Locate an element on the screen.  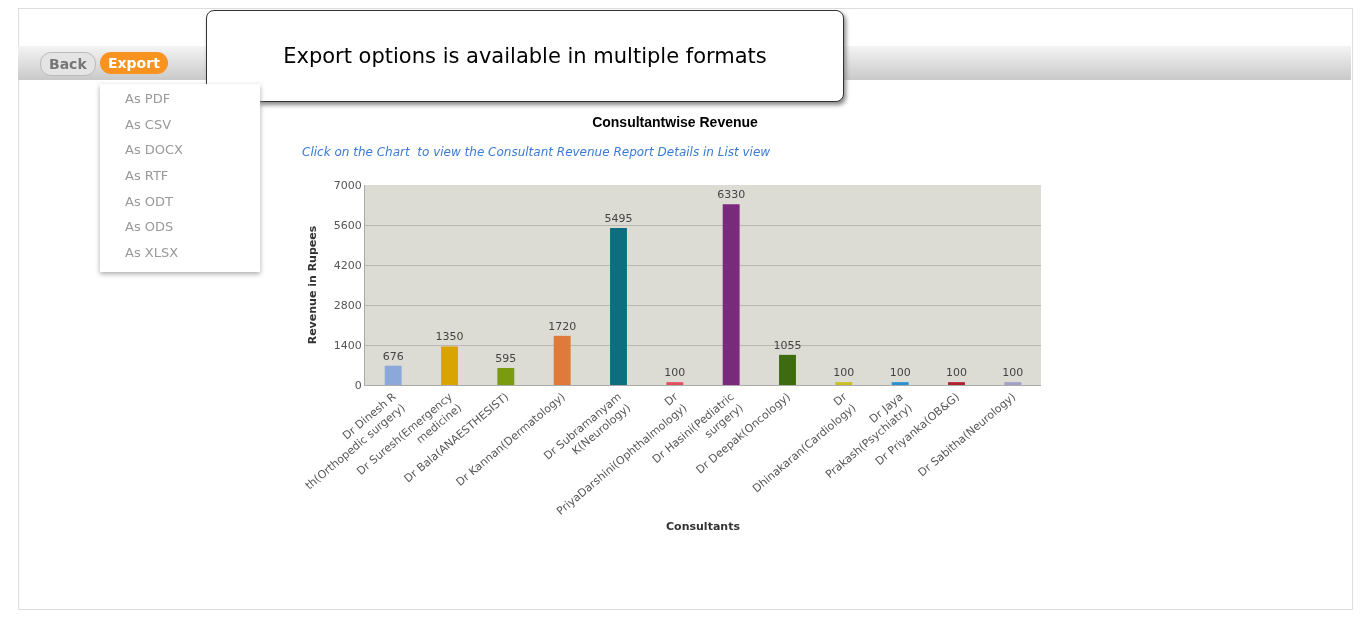
y-tick-label: 5600 is located at coordinates (347, 225).